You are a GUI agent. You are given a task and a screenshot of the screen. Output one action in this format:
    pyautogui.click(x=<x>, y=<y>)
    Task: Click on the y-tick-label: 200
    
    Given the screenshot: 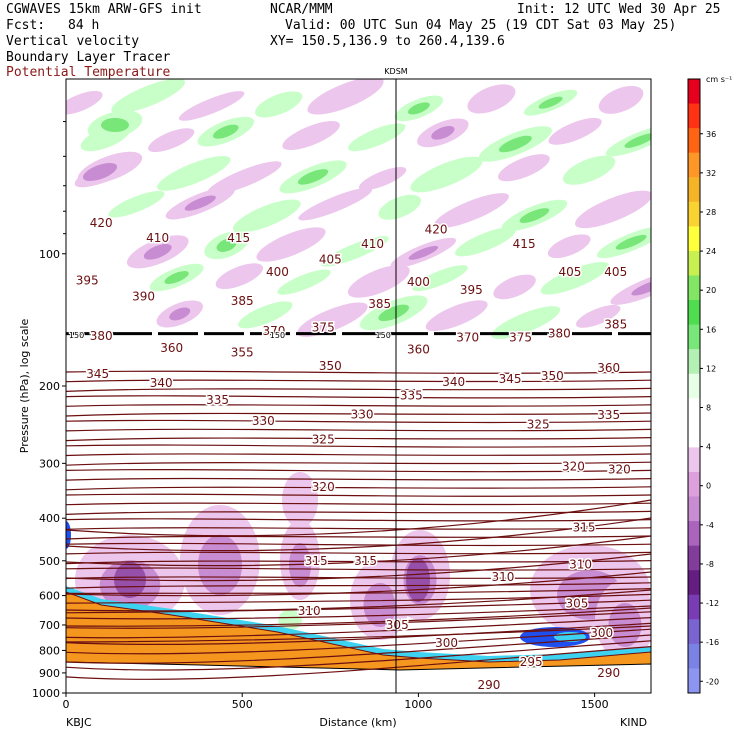 What is the action you would take?
    pyautogui.click(x=49, y=386)
    